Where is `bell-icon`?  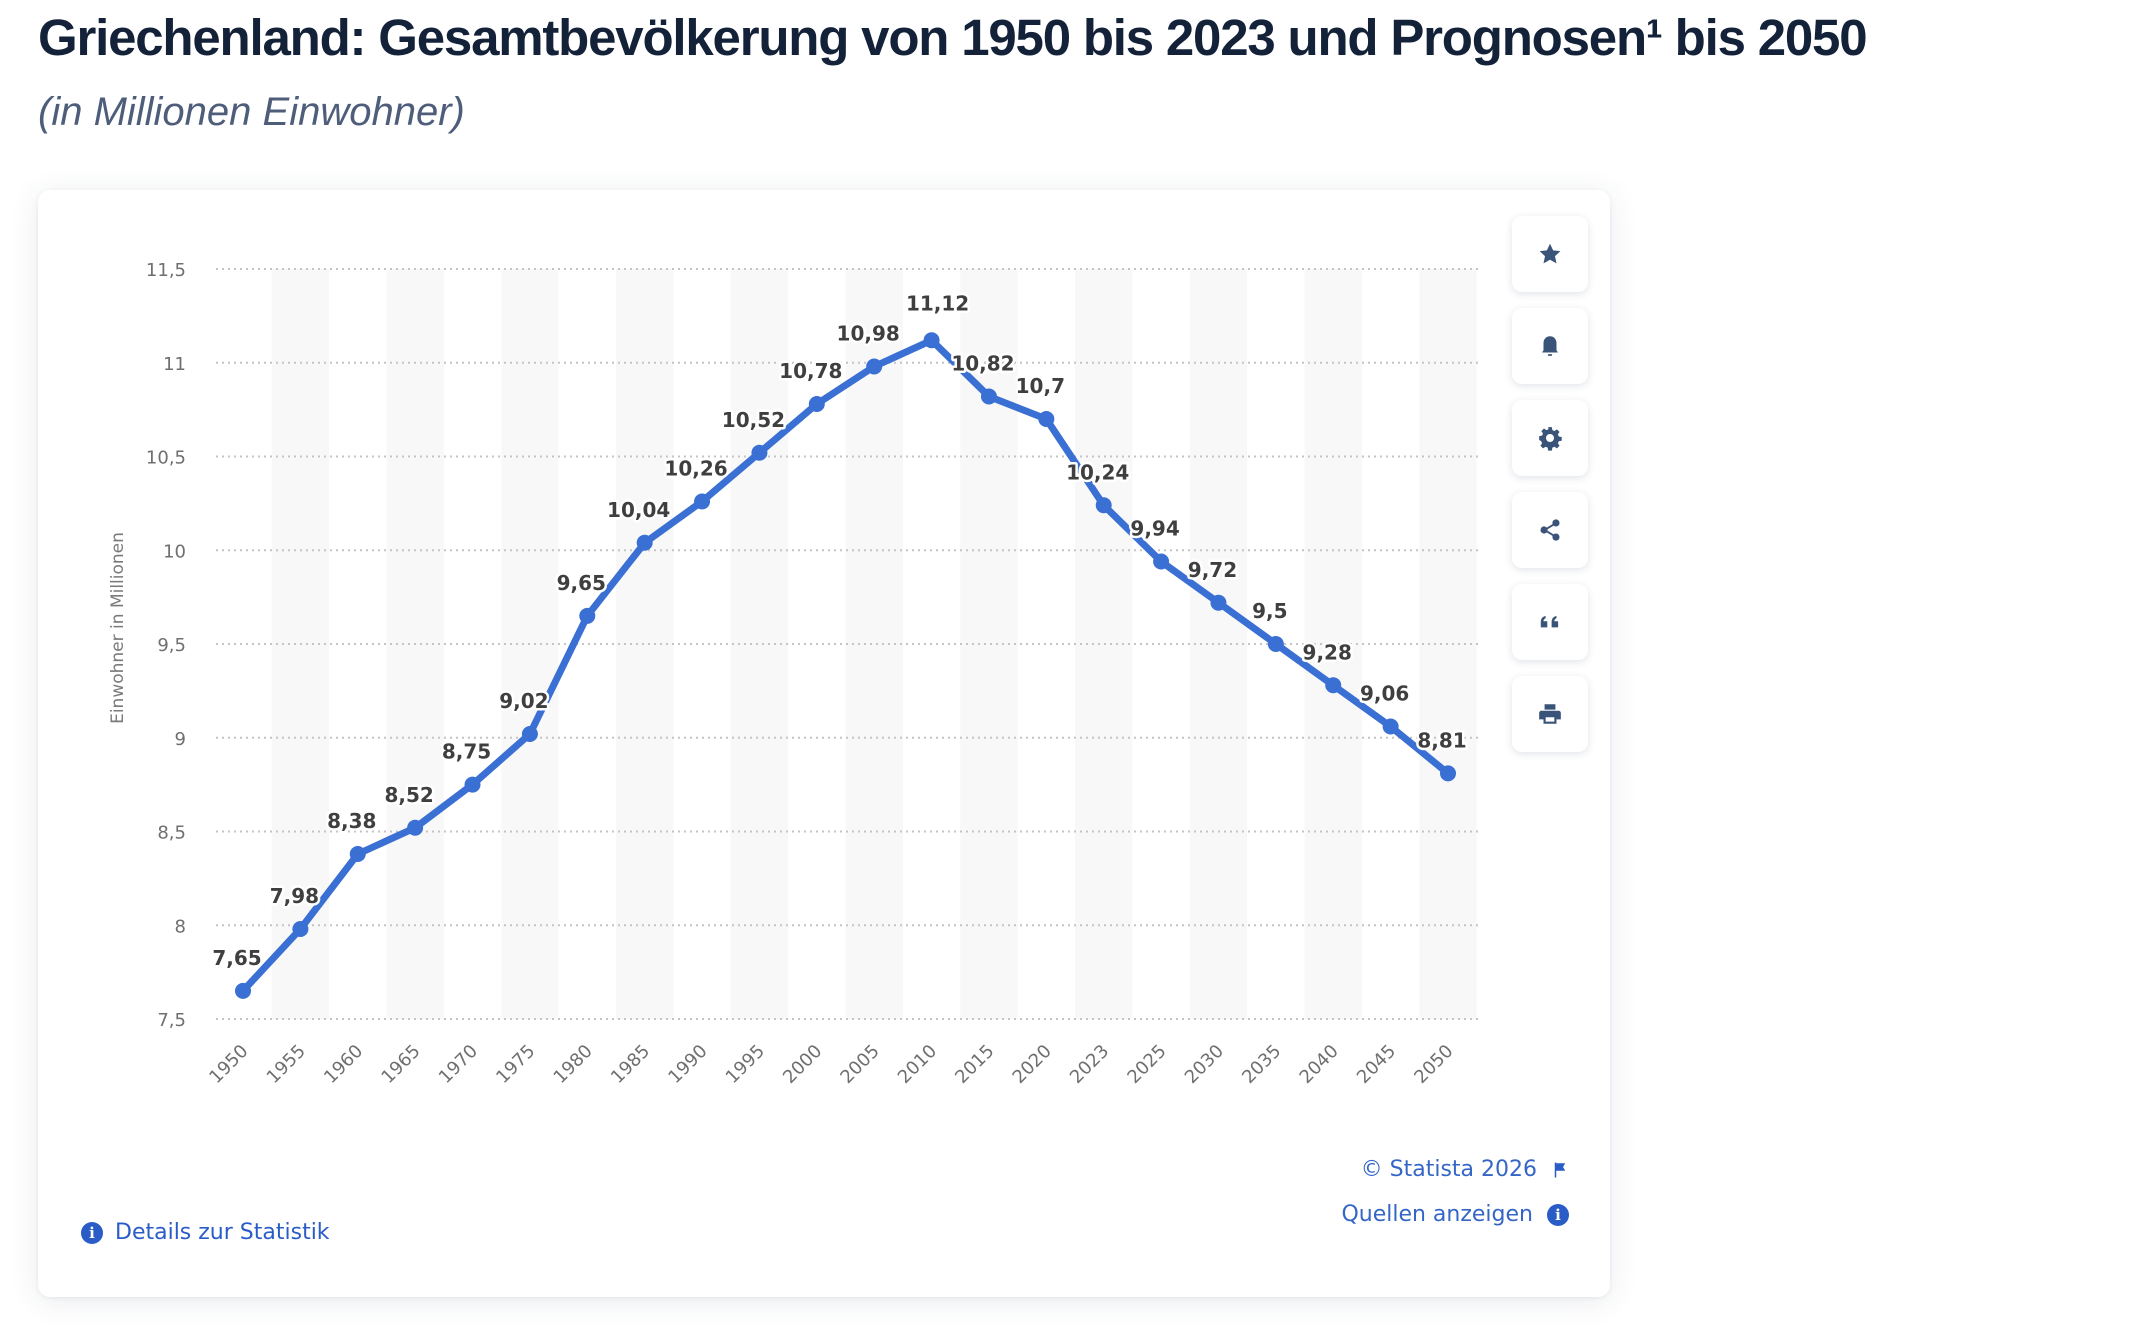 bell-icon is located at coordinates (1550, 346).